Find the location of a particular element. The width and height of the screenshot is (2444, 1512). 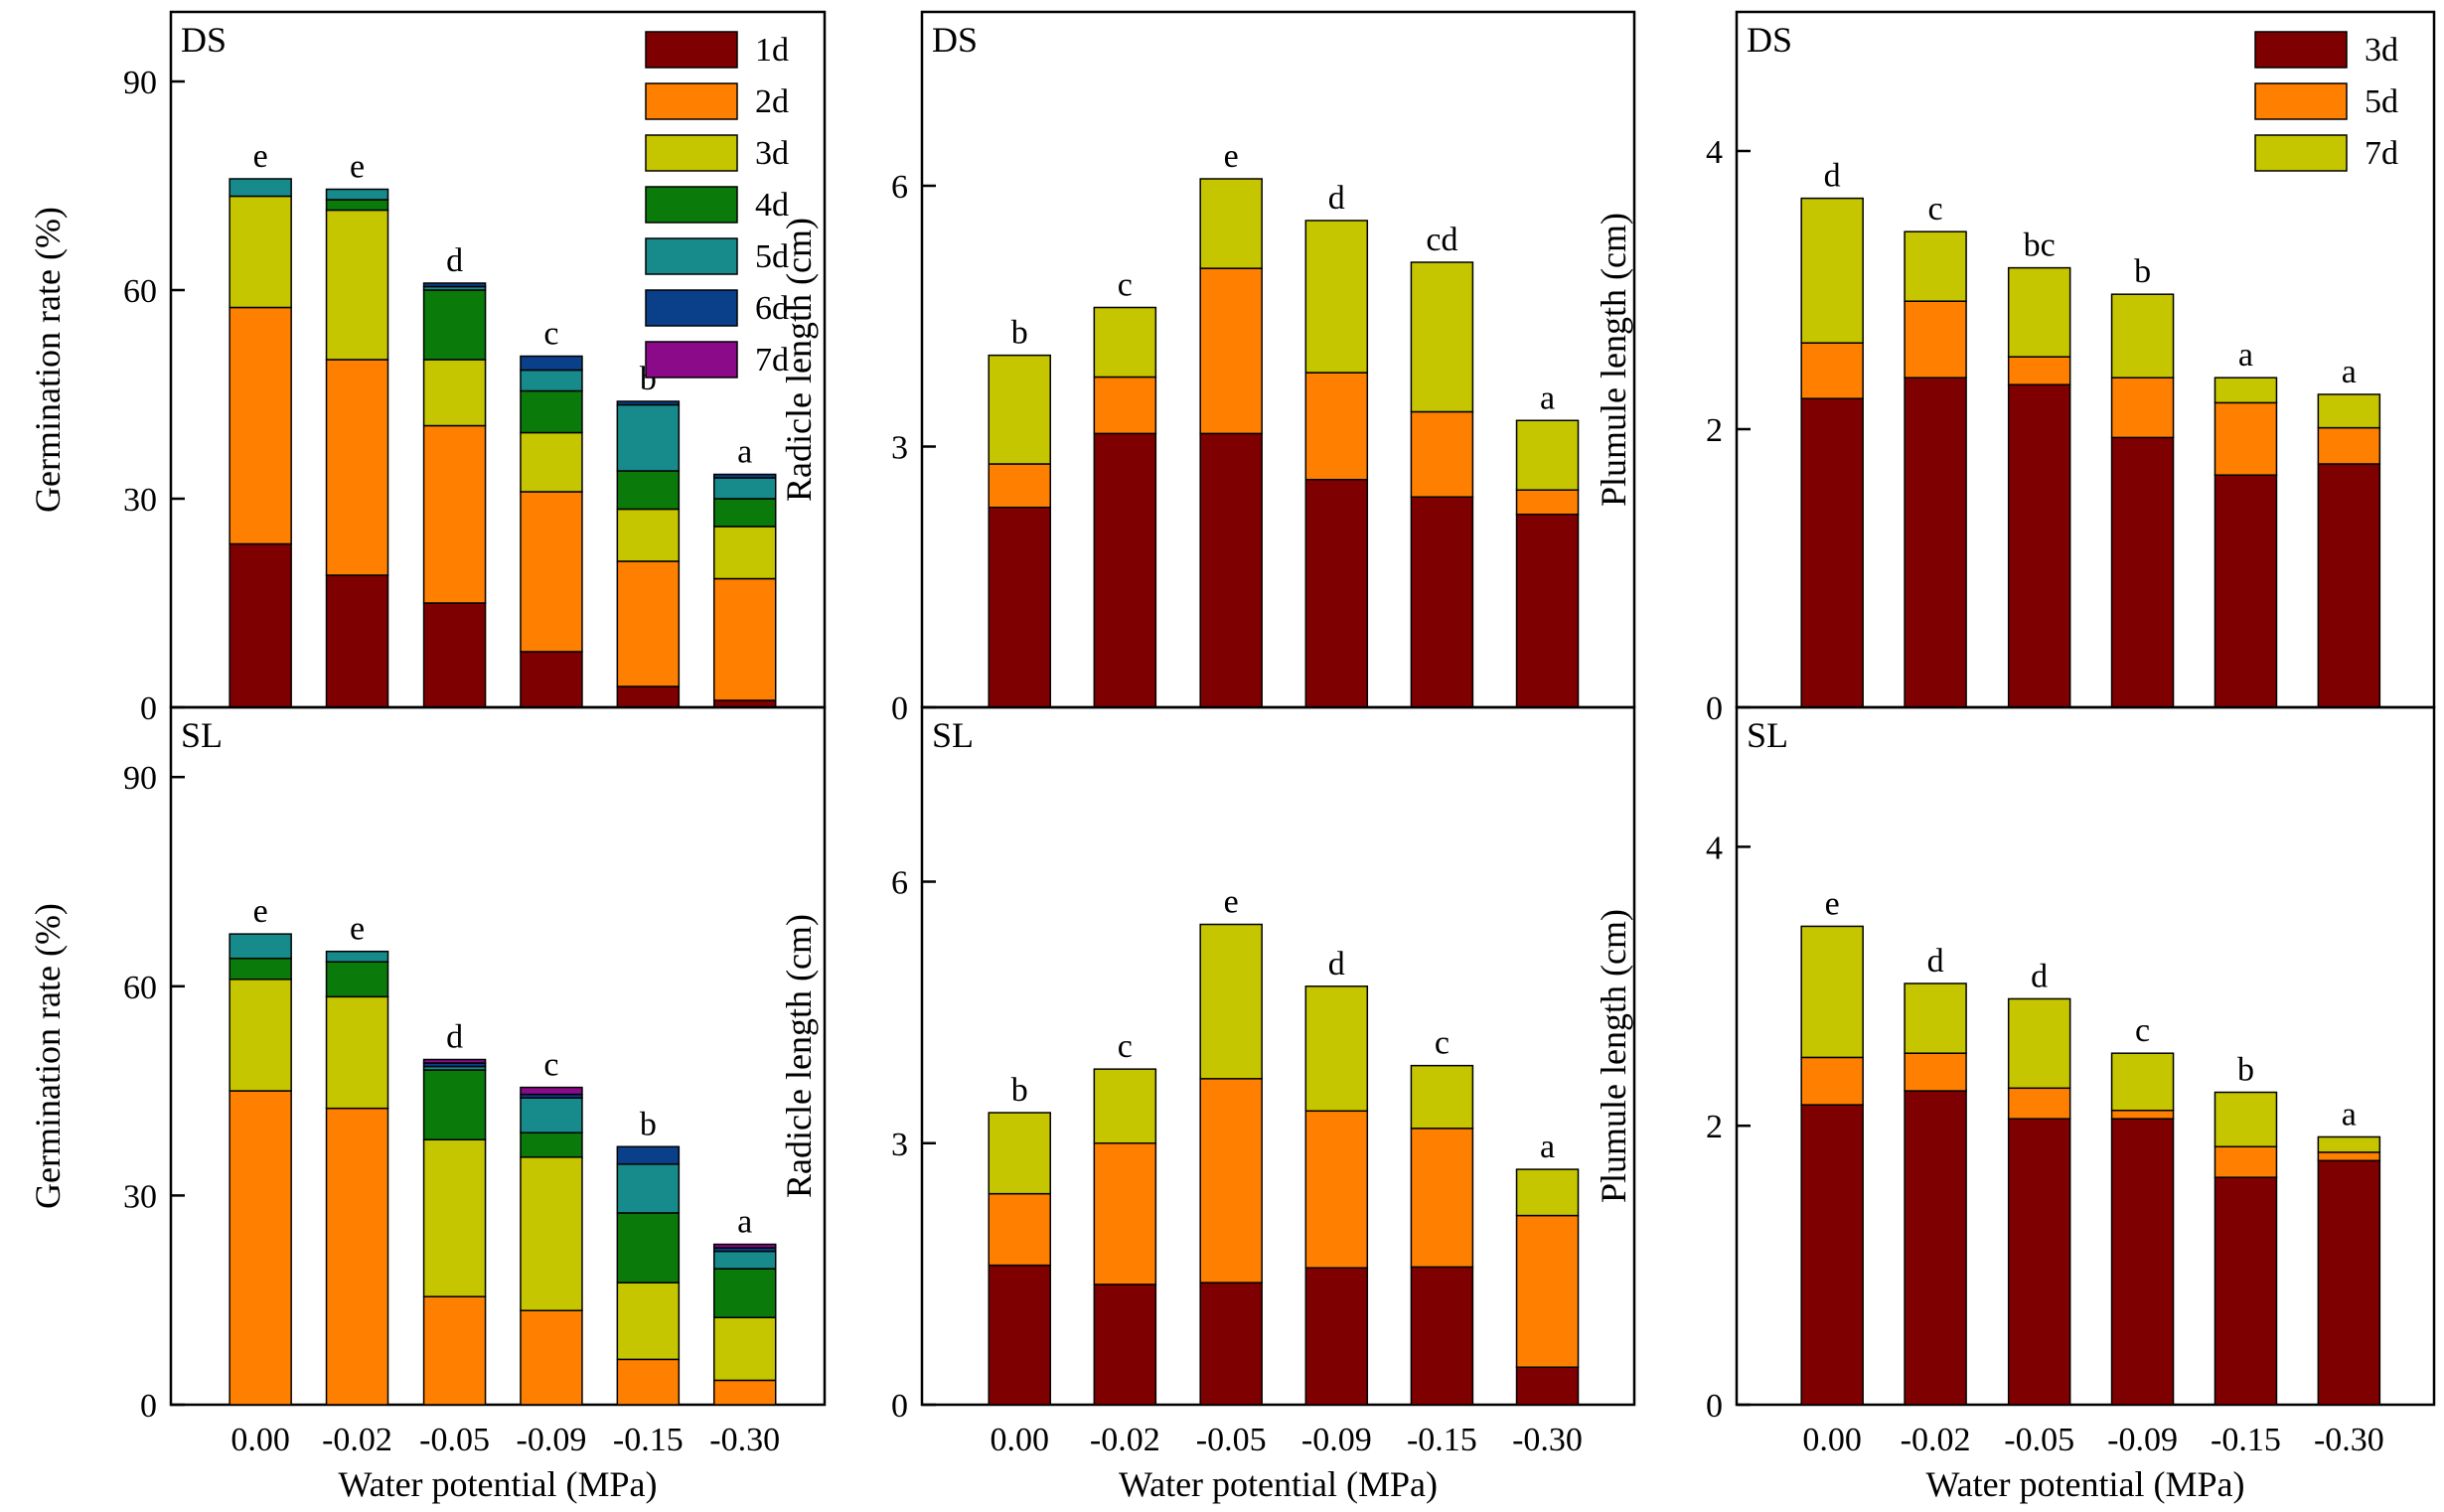

ds-germination-ytick-label-1: 30 is located at coordinates (140, 500).